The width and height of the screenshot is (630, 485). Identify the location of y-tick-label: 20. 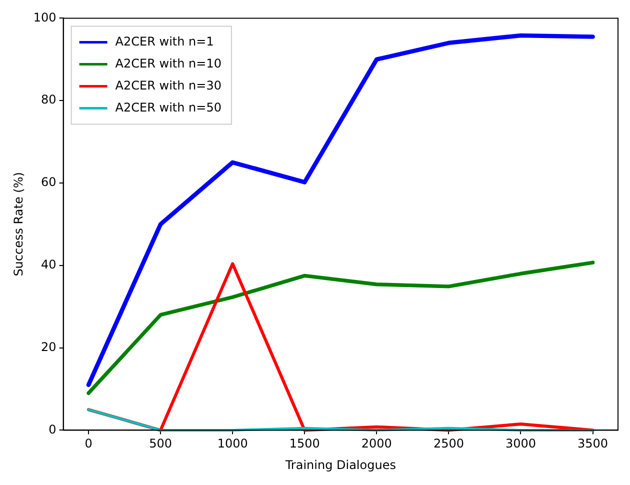
(48, 347).